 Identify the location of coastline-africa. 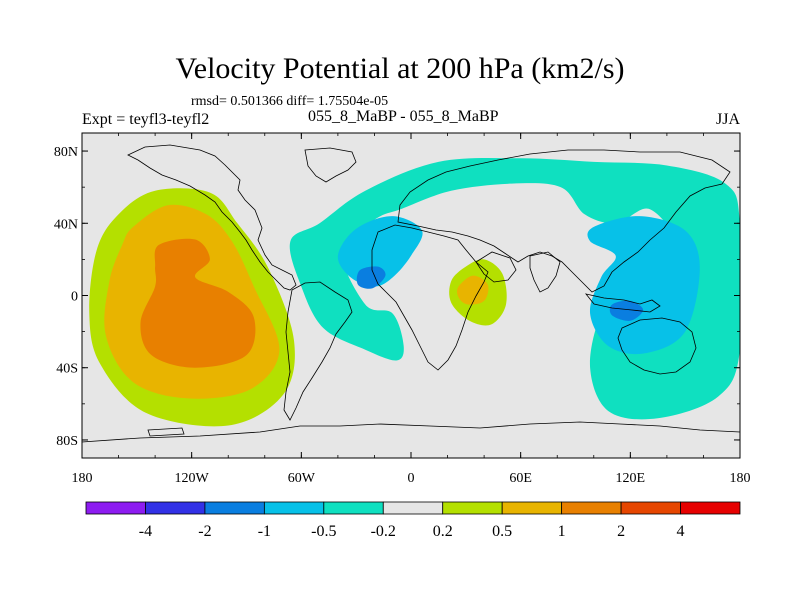
(430, 297).